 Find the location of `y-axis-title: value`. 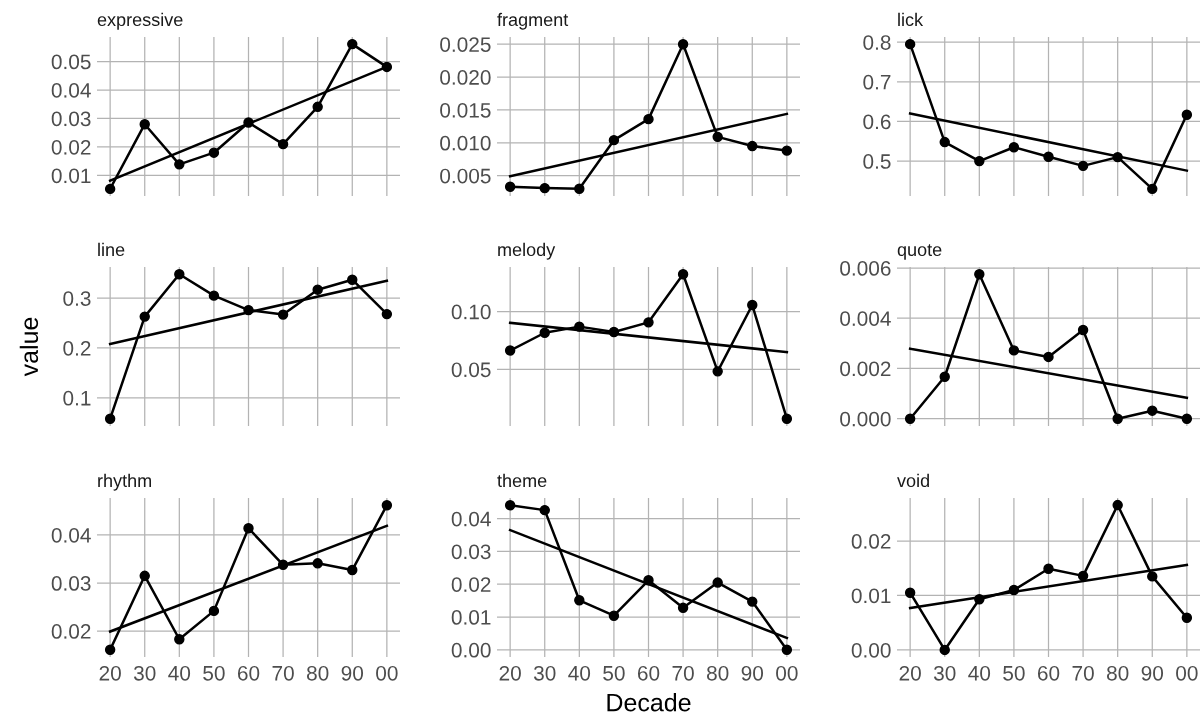

y-axis-title: value is located at coordinates (29, 347).